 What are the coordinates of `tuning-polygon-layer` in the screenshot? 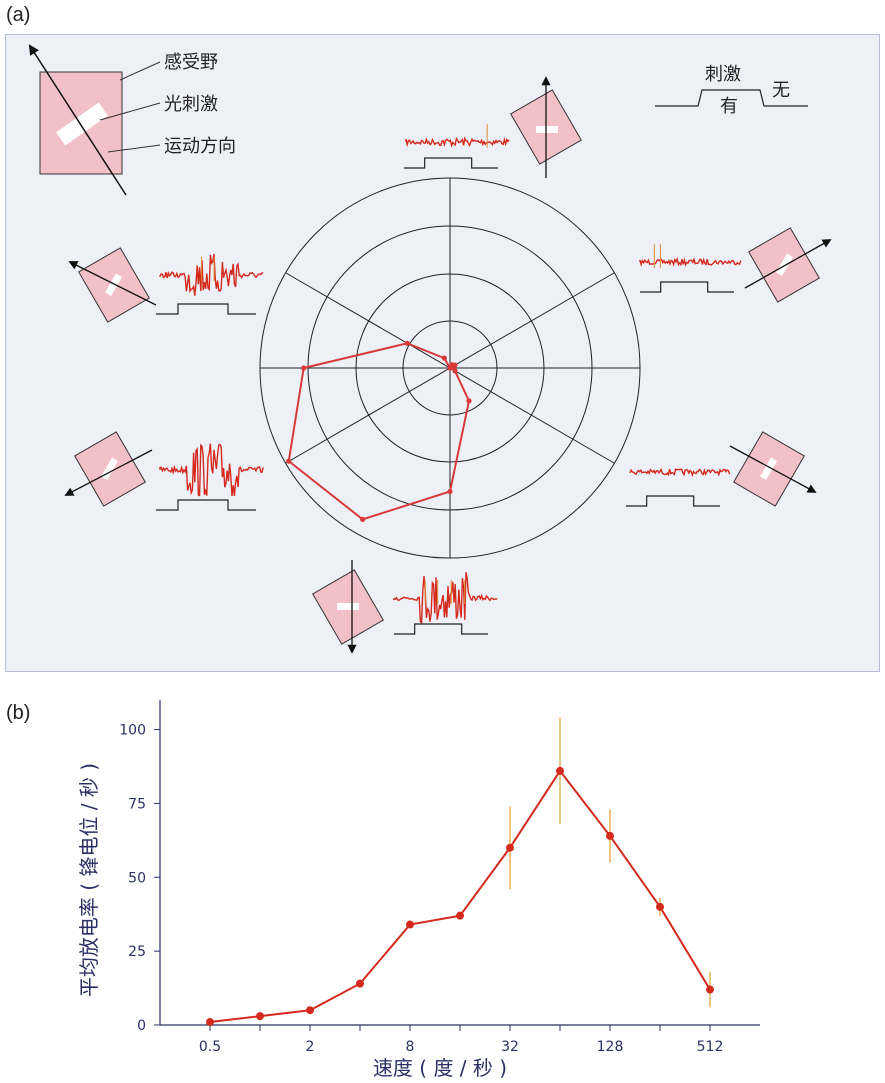 It's located at (379, 431).